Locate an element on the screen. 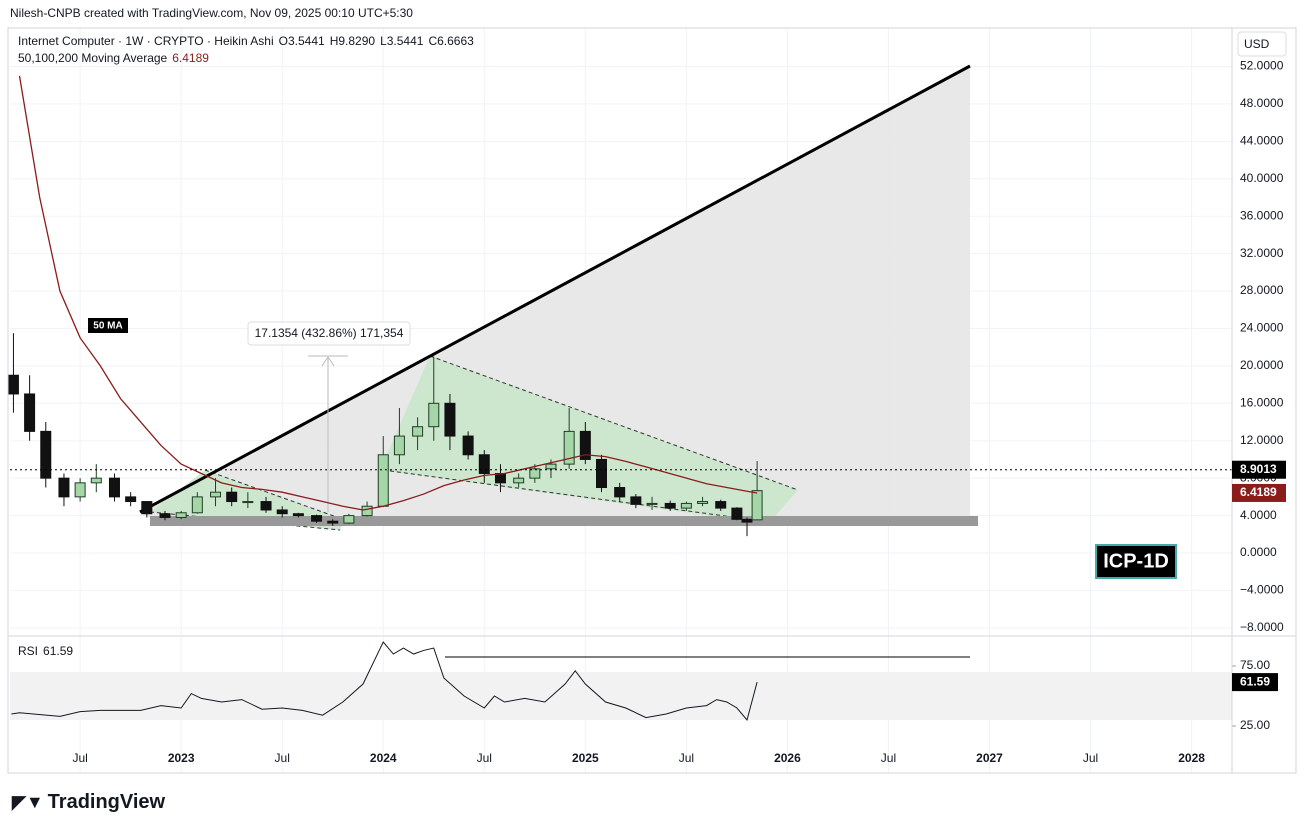 The height and width of the screenshot is (833, 1305). rsi-legend: RSI 61.59 is located at coordinates (45, 651).